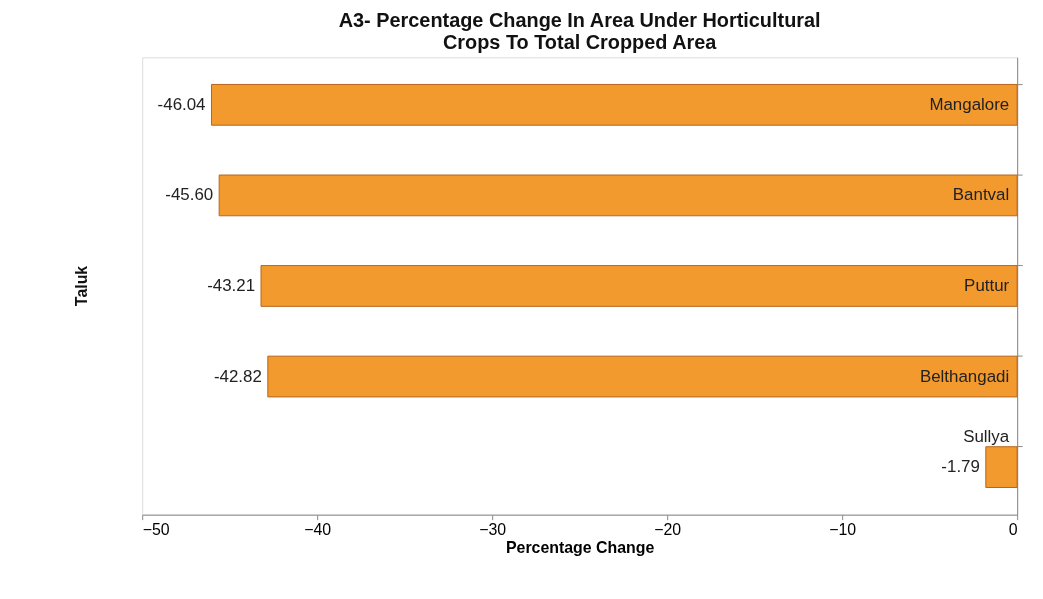  I want to click on chart-title: A3- Percentage Change In Area Under Horticultural Crops To Total Cropped Area, so click(579, 31).